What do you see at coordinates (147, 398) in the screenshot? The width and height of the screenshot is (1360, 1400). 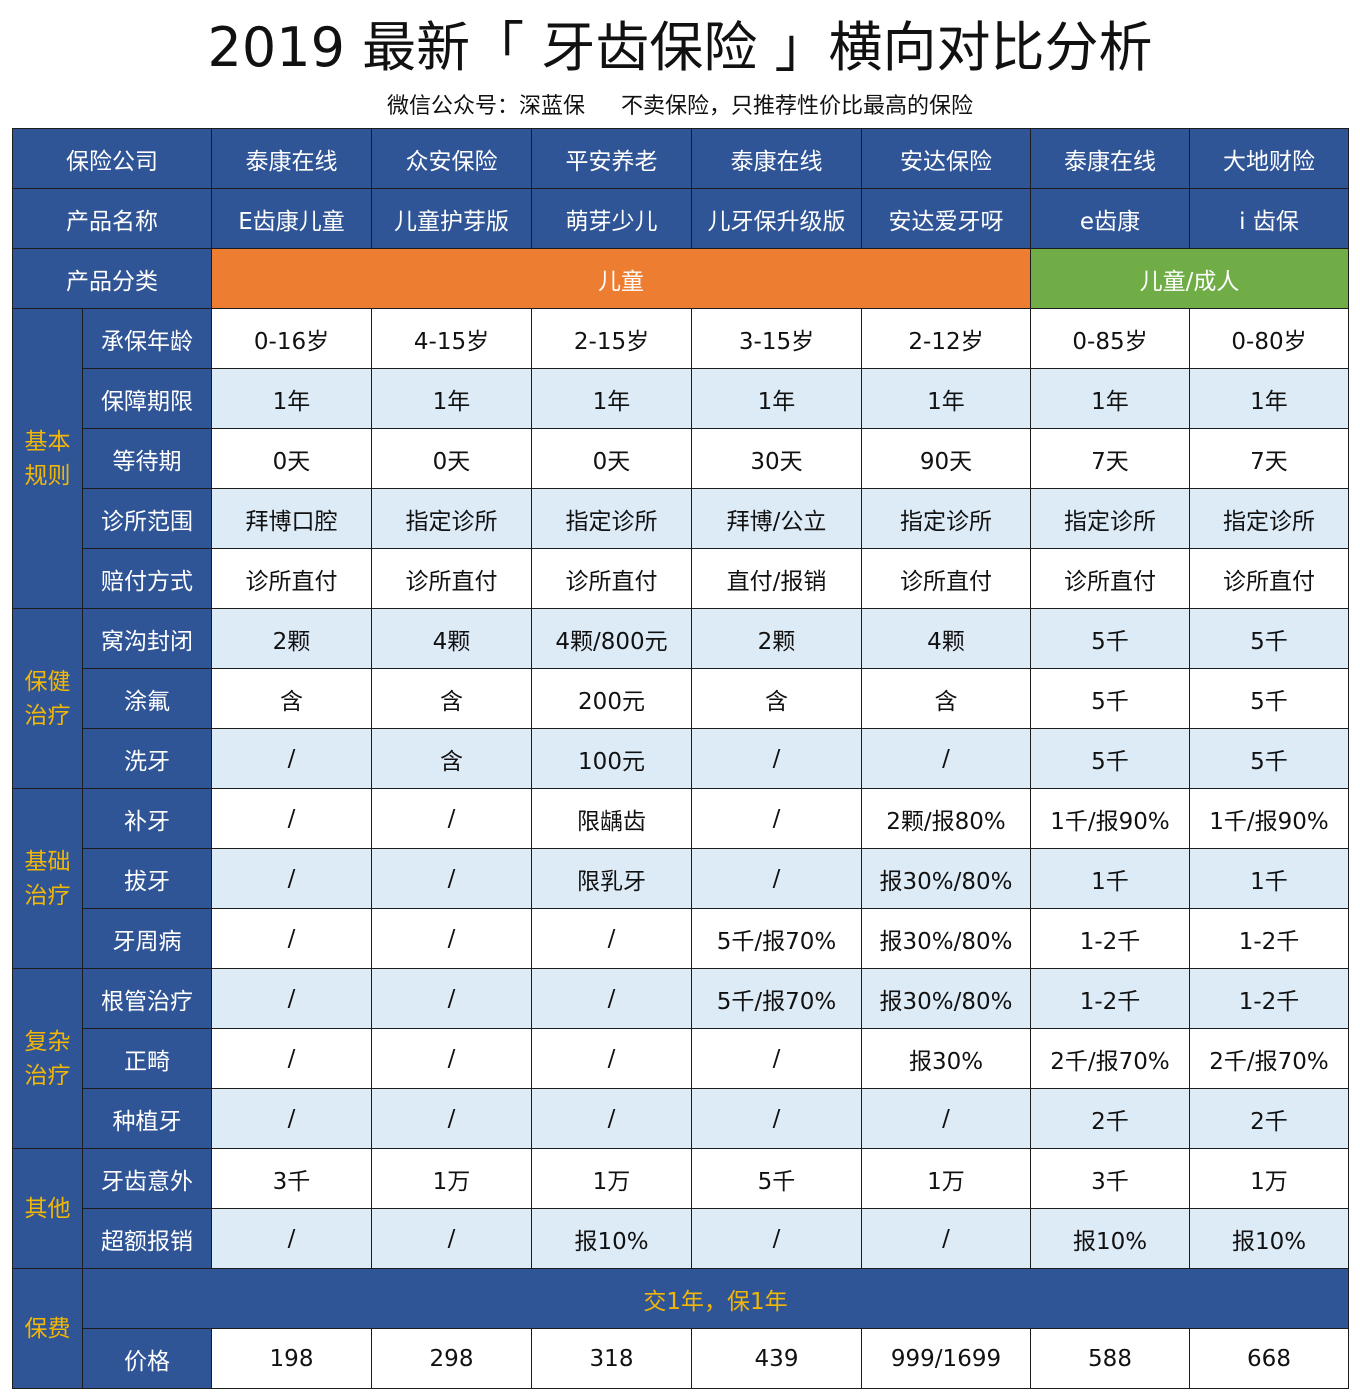 I see `row-label: 保障期限` at bounding box center [147, 398].